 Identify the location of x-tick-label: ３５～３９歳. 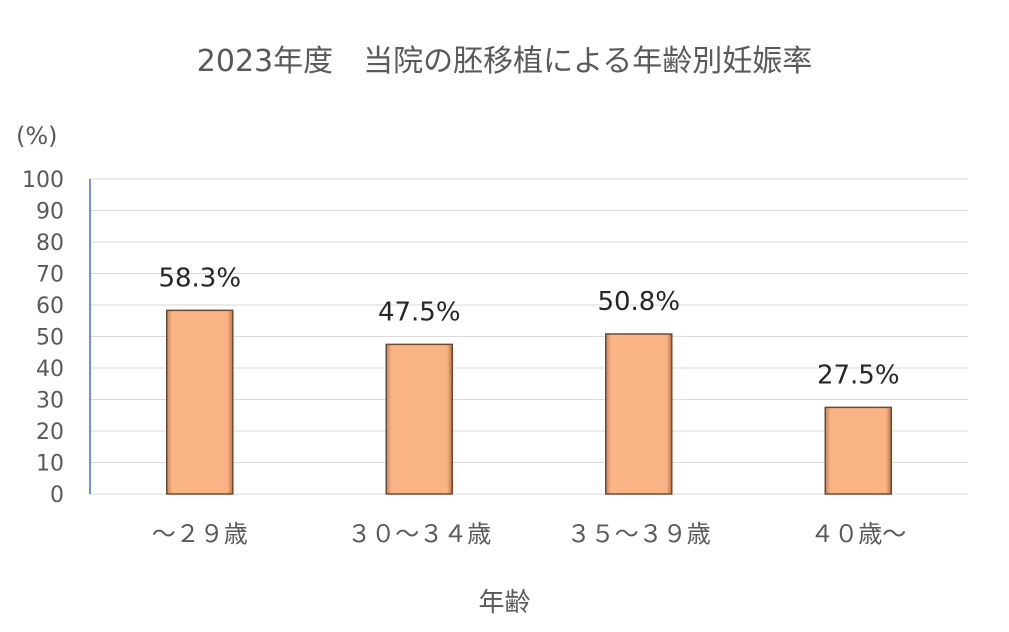
(639, 534).